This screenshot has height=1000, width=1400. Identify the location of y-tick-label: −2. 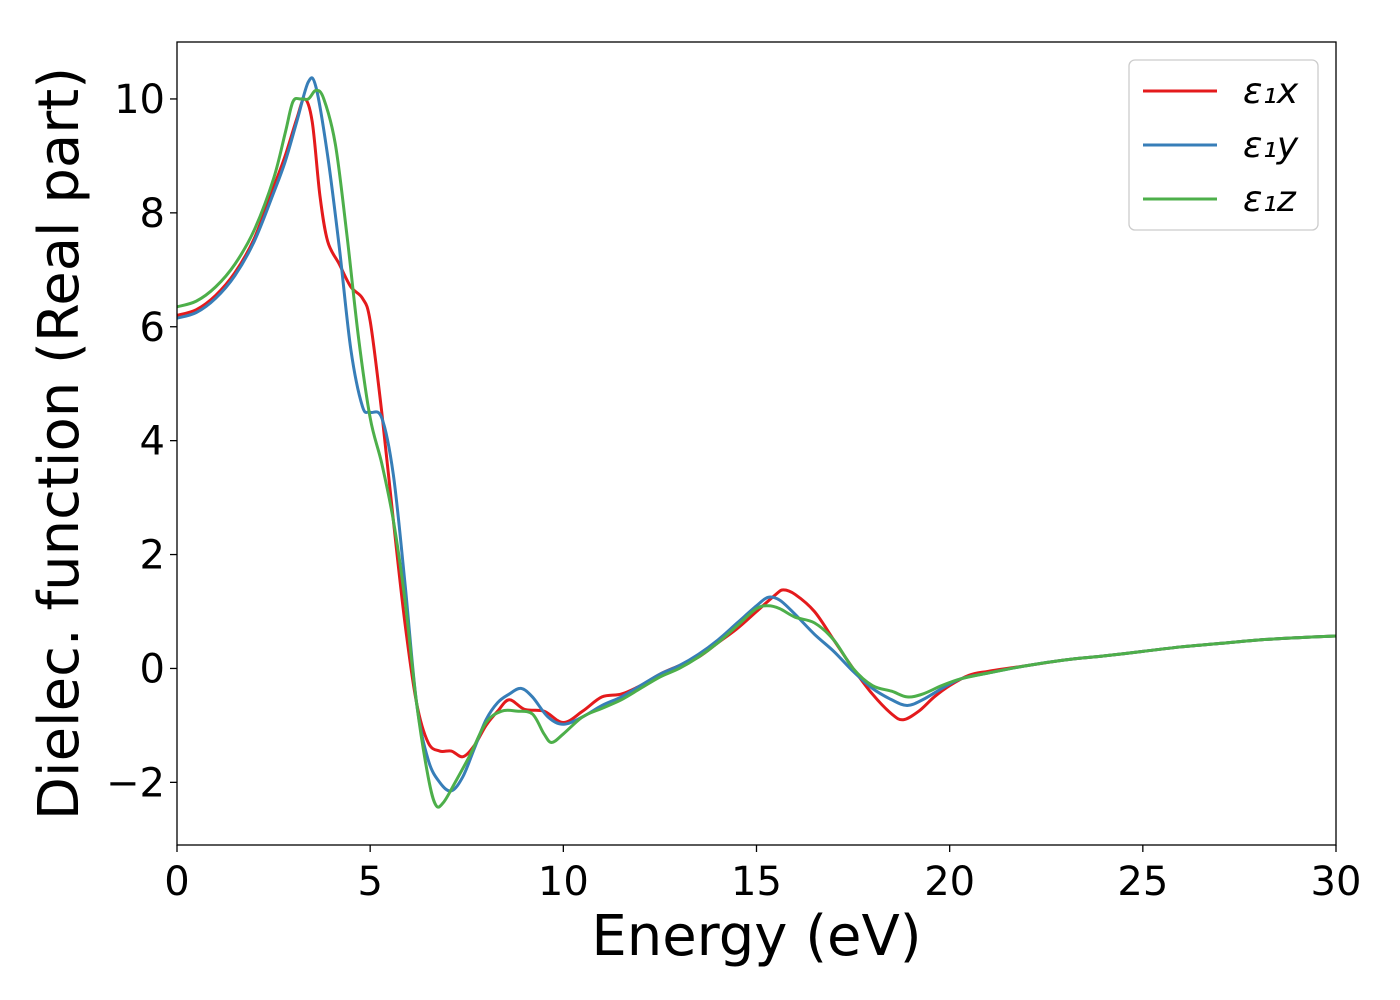
(135, 783).